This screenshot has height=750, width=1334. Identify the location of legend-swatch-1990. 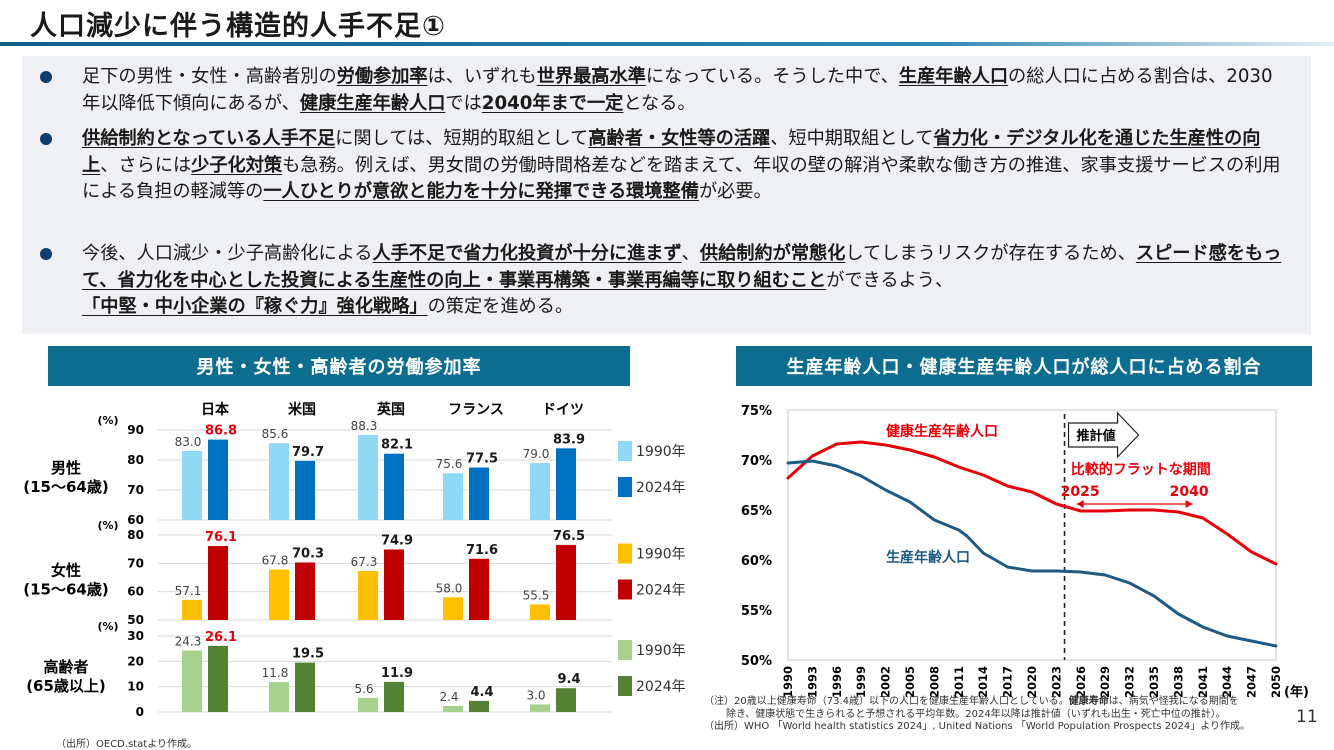
(625, 650).